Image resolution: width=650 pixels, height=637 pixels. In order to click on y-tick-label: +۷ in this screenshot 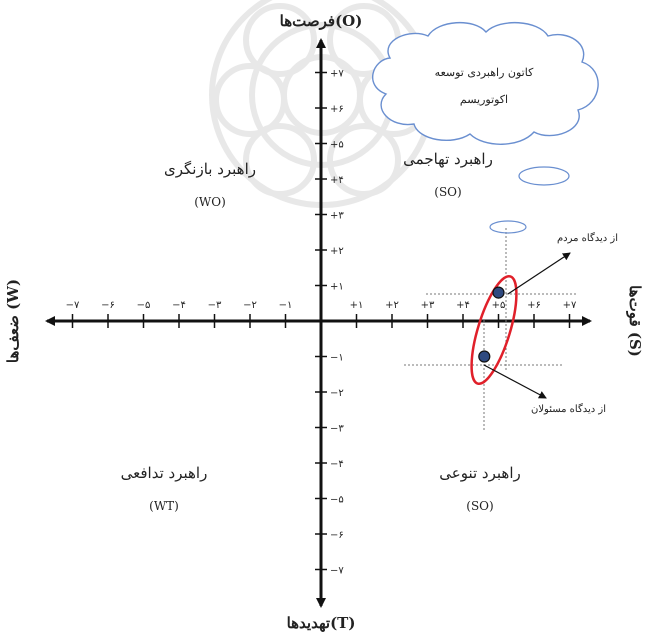, I will do `click(337, 74)`.